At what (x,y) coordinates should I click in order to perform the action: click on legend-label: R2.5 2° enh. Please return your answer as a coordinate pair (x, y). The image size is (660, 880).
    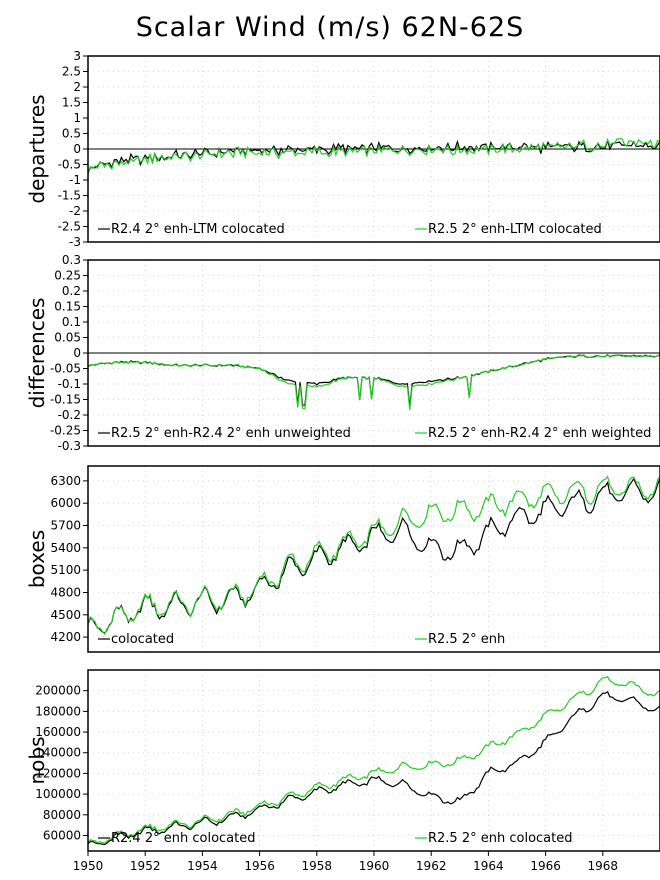
    Looking at the image, I should click on (466, 639).